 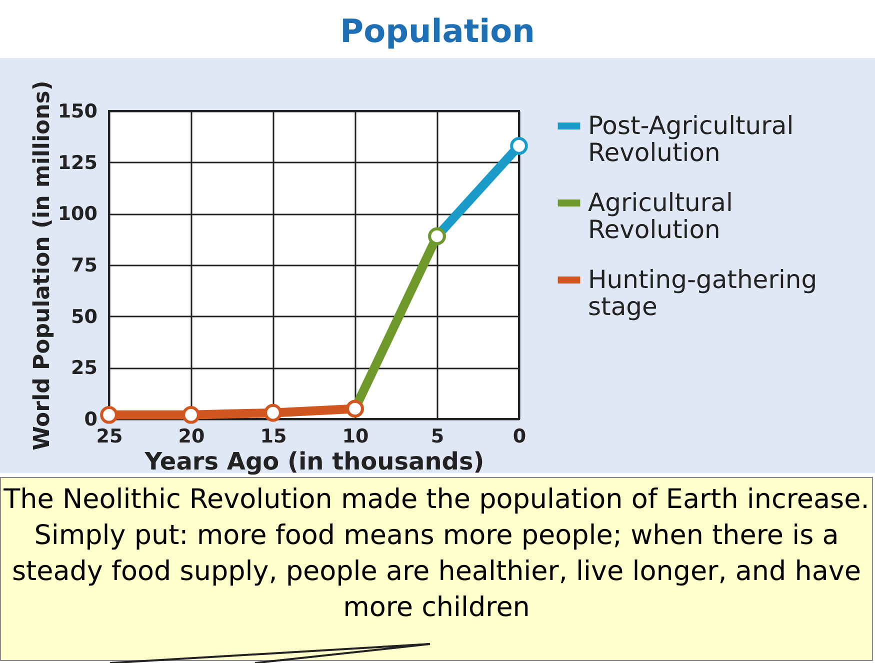 I want to click on x-tick-label: 25, so click(x=109, y=437).